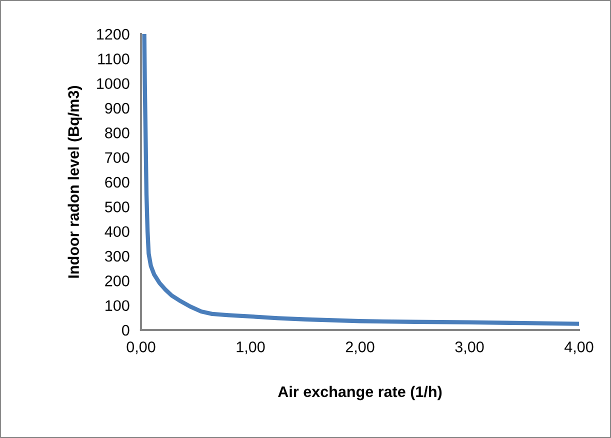  What do you see at coordinates (250, 348) in the screenshot?
I see `x-tick-label: 1,00` at bounding box center [250, 348].